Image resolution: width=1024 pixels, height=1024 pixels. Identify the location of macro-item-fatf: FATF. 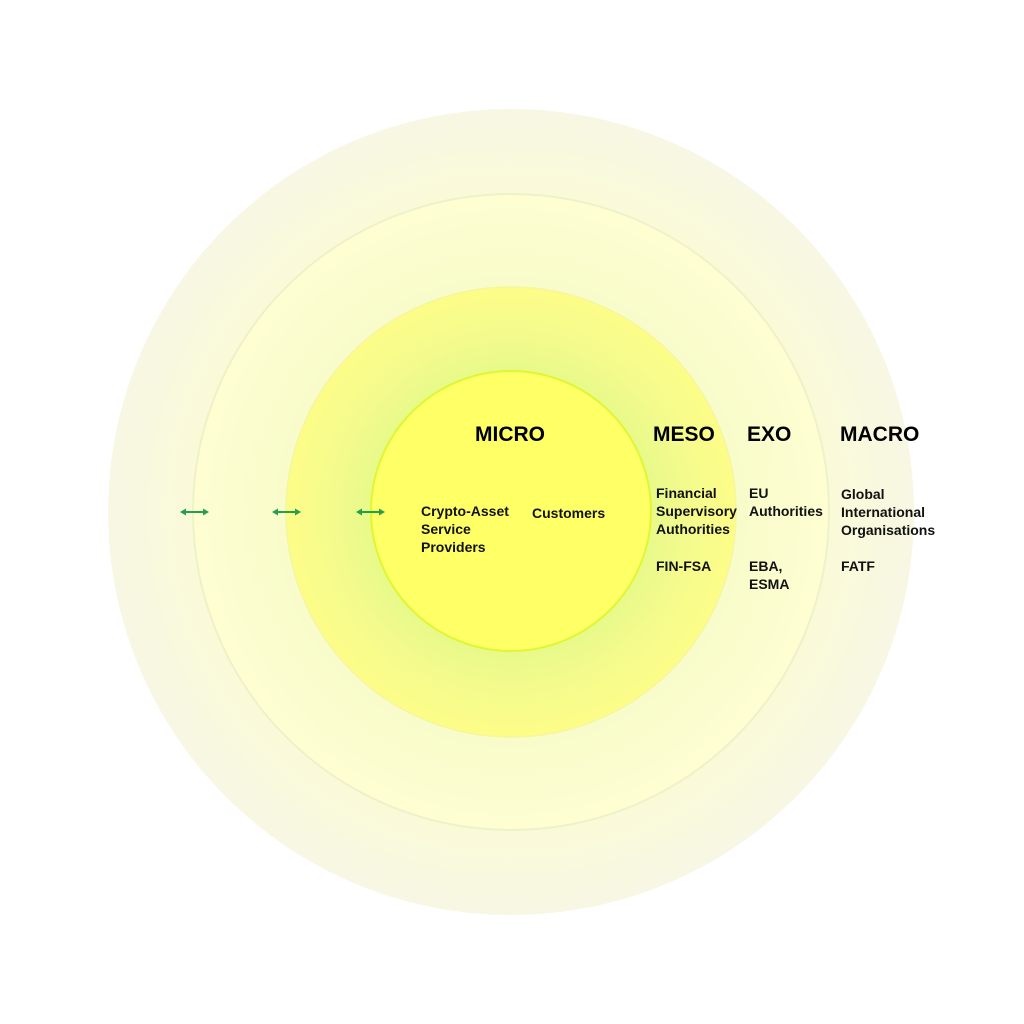
(858, 566).